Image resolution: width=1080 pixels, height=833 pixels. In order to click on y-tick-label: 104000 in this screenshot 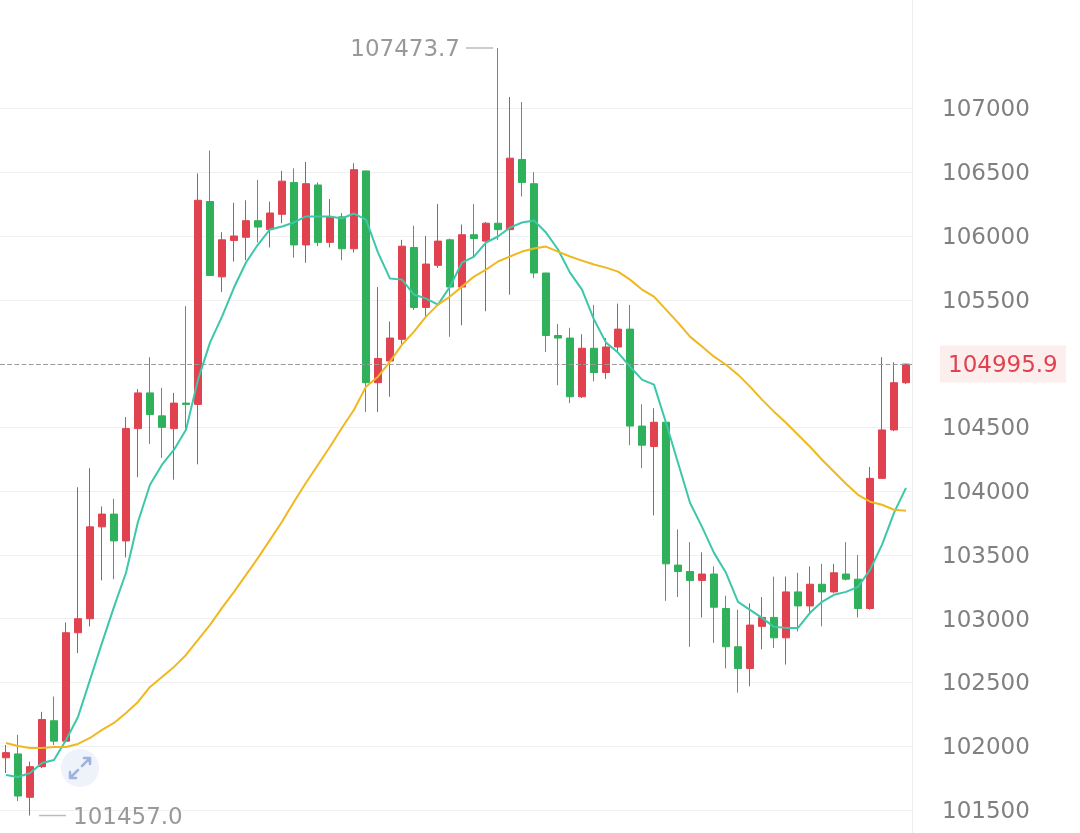, I will do `click(986, 491)`.